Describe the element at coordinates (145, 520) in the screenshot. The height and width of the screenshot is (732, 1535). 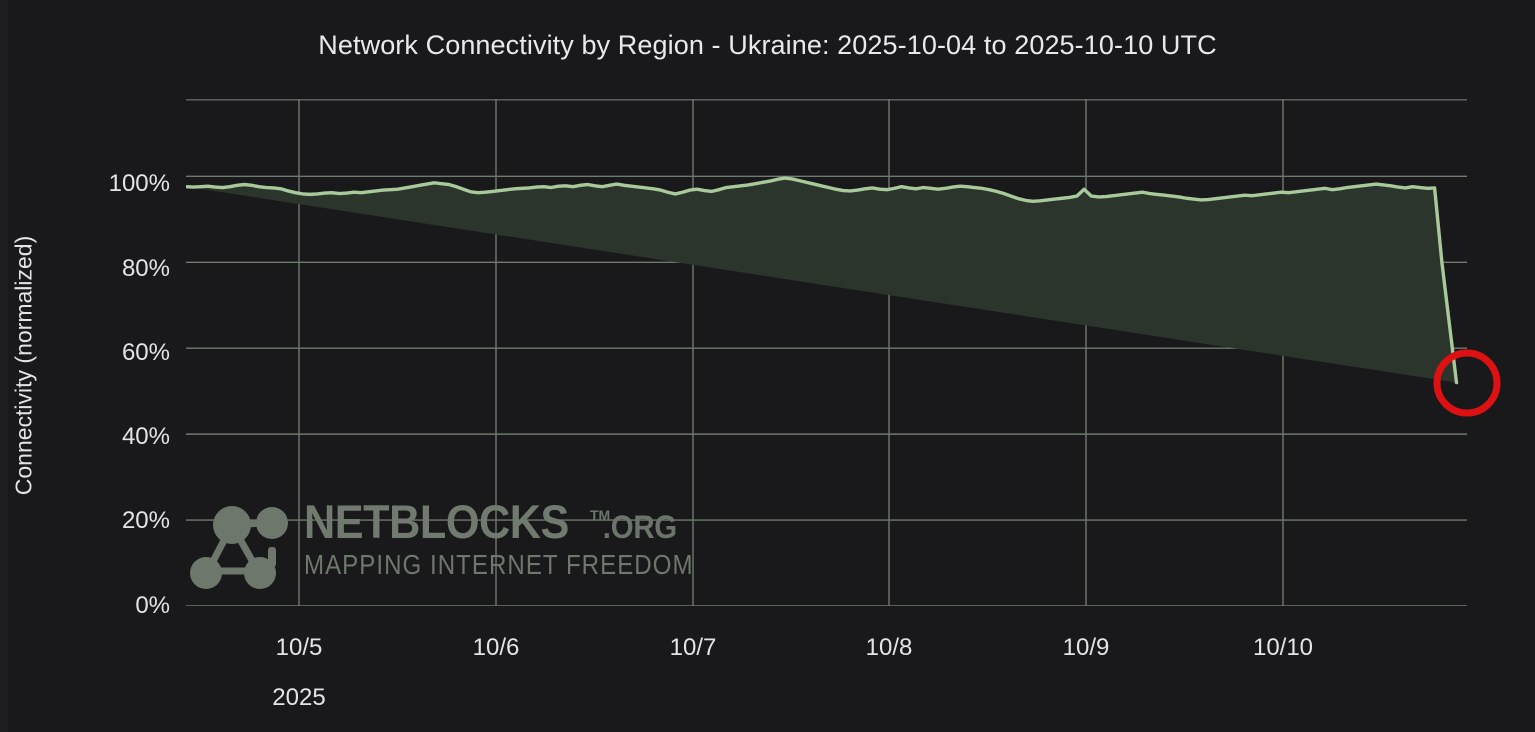
I see `y-tick-label-20: 20%` at that location.